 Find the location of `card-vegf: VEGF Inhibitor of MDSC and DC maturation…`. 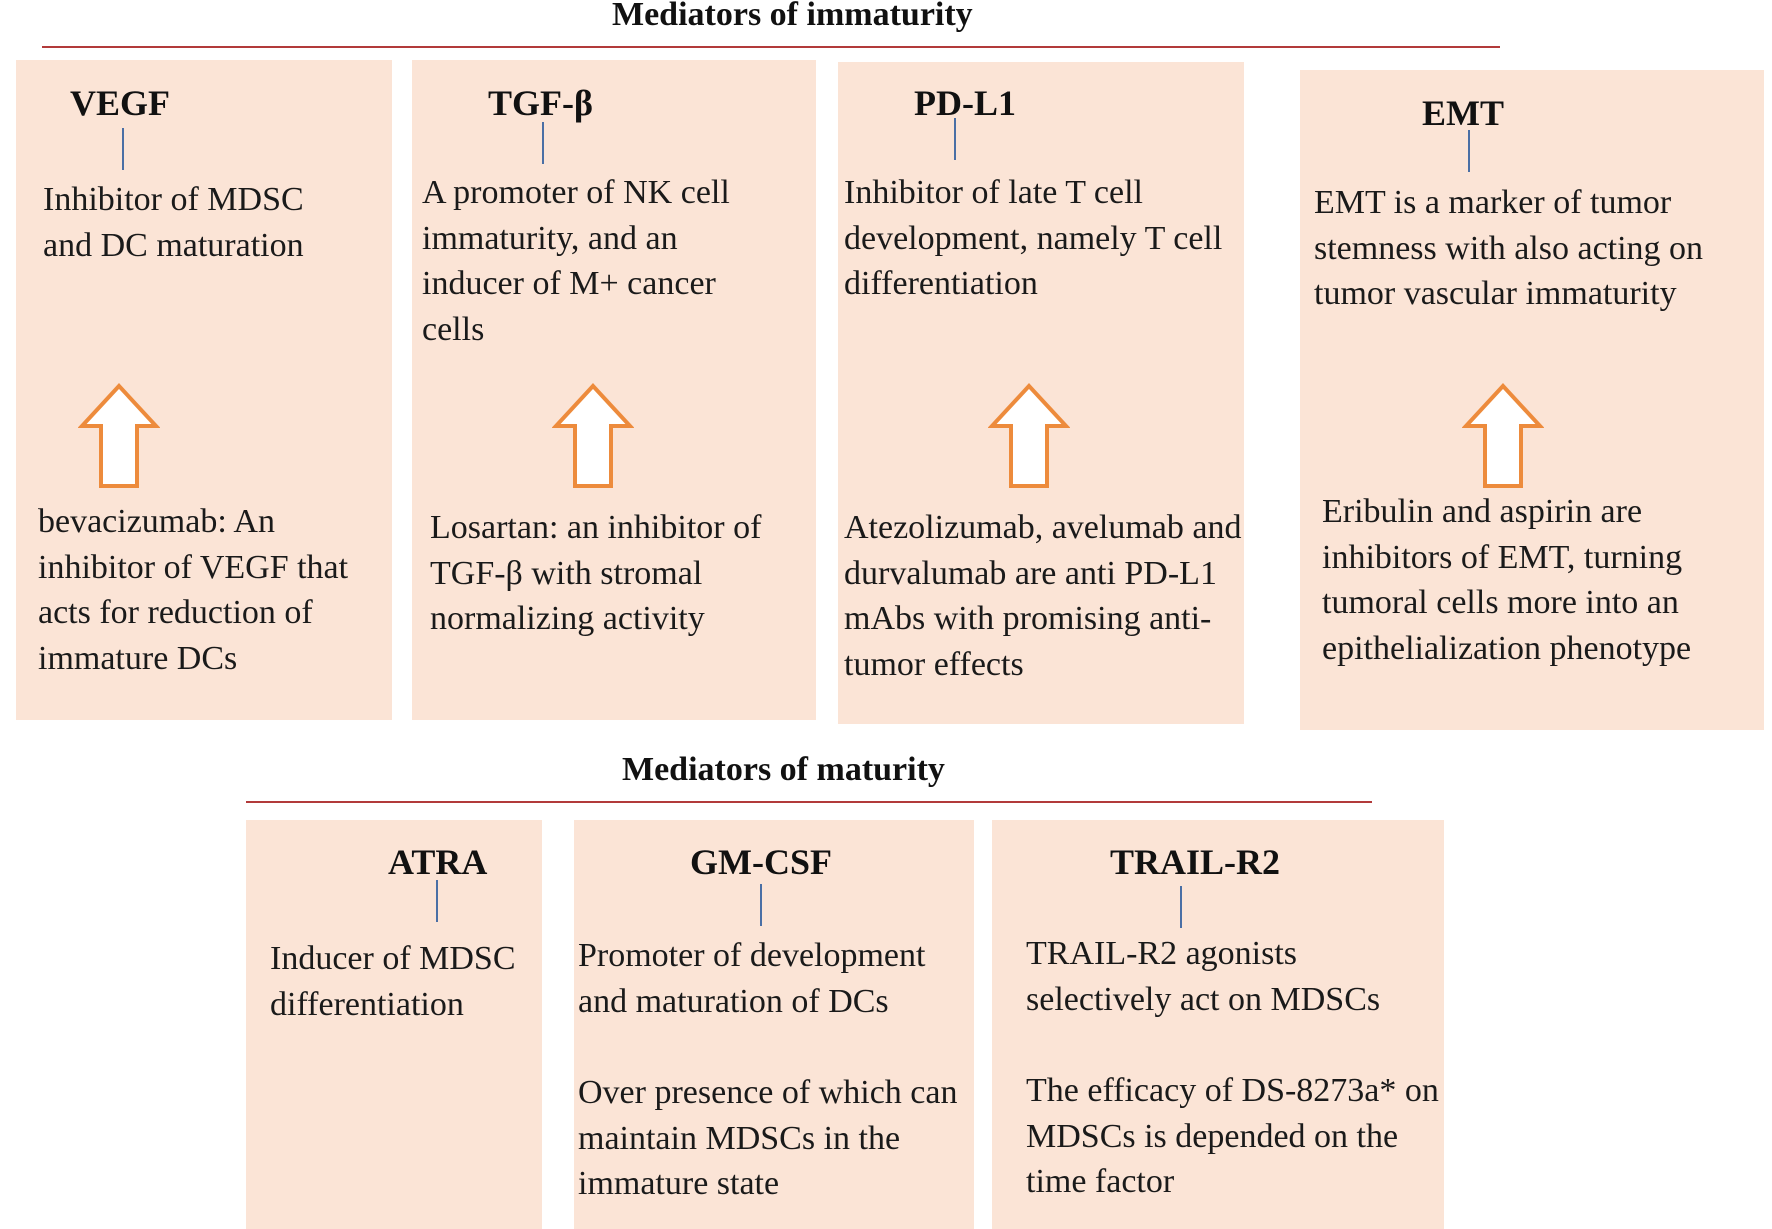

card-vegf: VEGF Inhibitor of MDSC and DC maturation… is located at coordinates (204, 390).